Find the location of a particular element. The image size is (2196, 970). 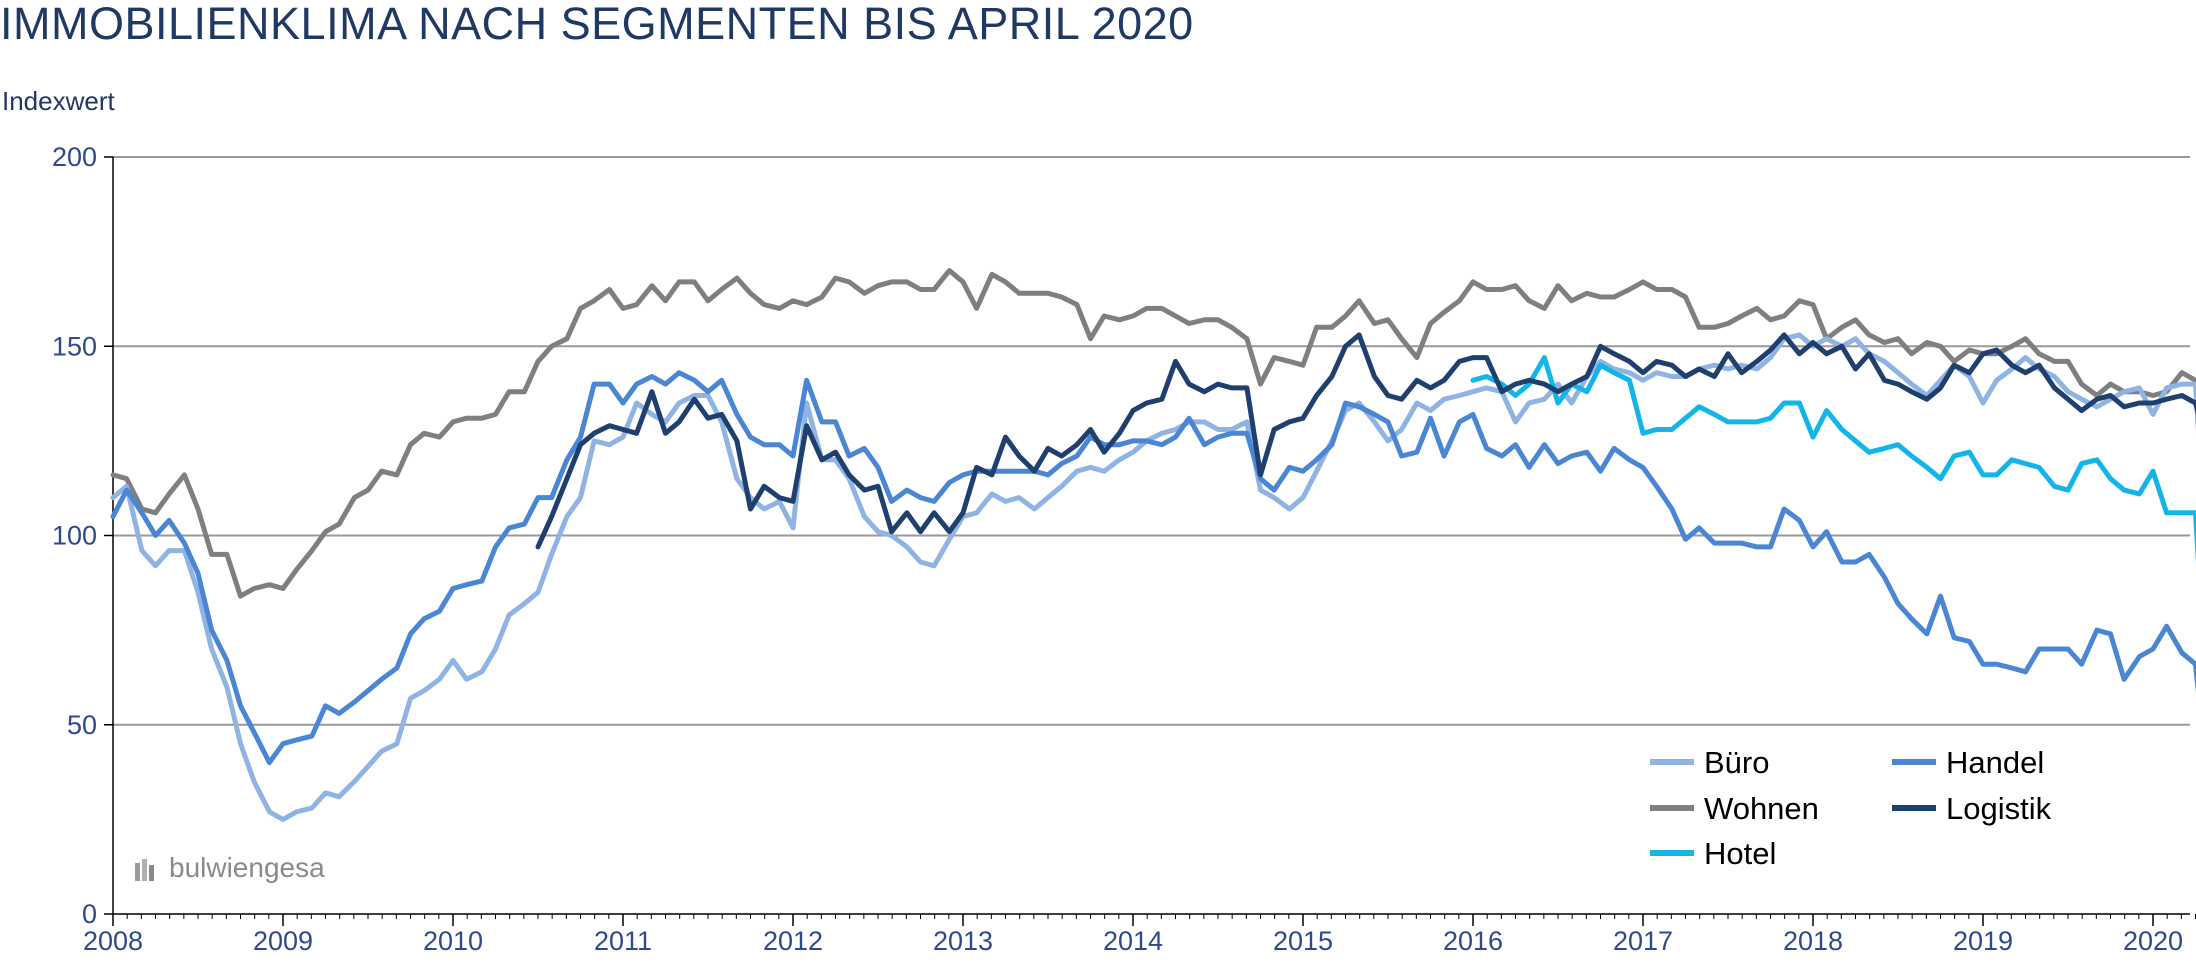

x-tick-label-2010: 2010 is located at coordinates (453, 941).